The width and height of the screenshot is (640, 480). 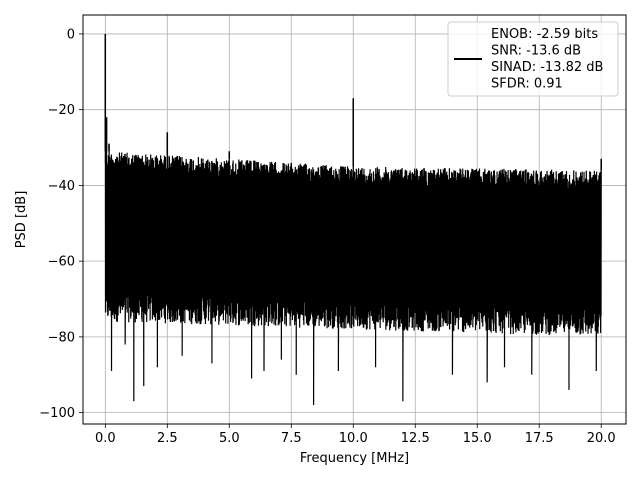 What do you see at coordinates (71, 34) in the screenshot?
I see `y-tick-label: 0` at bounding box center [71, 34].